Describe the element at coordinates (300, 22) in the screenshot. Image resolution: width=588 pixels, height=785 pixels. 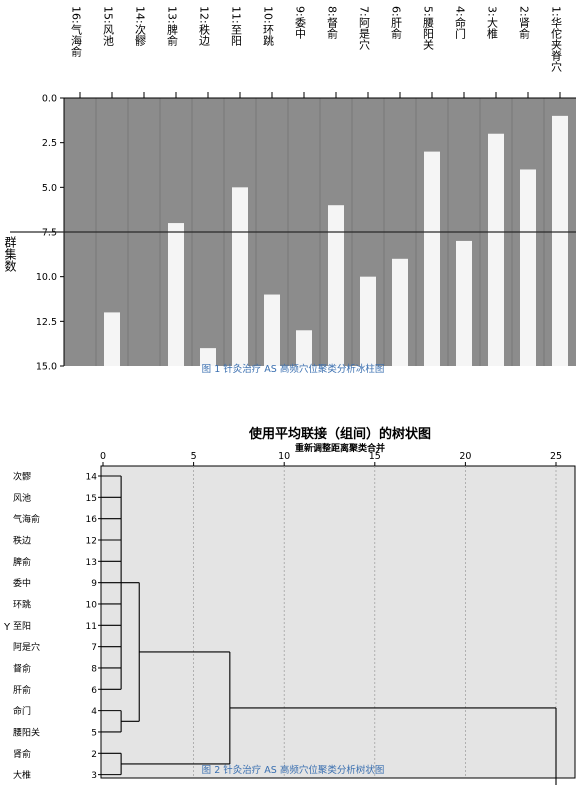
I see `icicle-x-label: 9:委中` at that location.